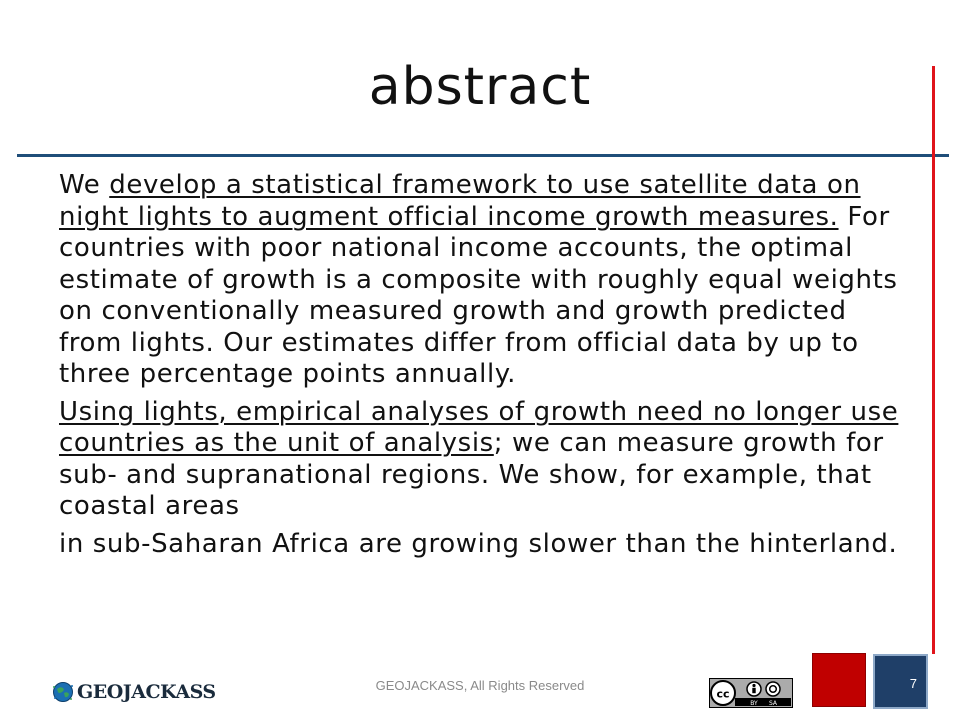  Describe the element at coordinates (480, 685) in the screenshot. I see `copyright-notice: GEOJACKASS, All Rights Reserved` at that location.